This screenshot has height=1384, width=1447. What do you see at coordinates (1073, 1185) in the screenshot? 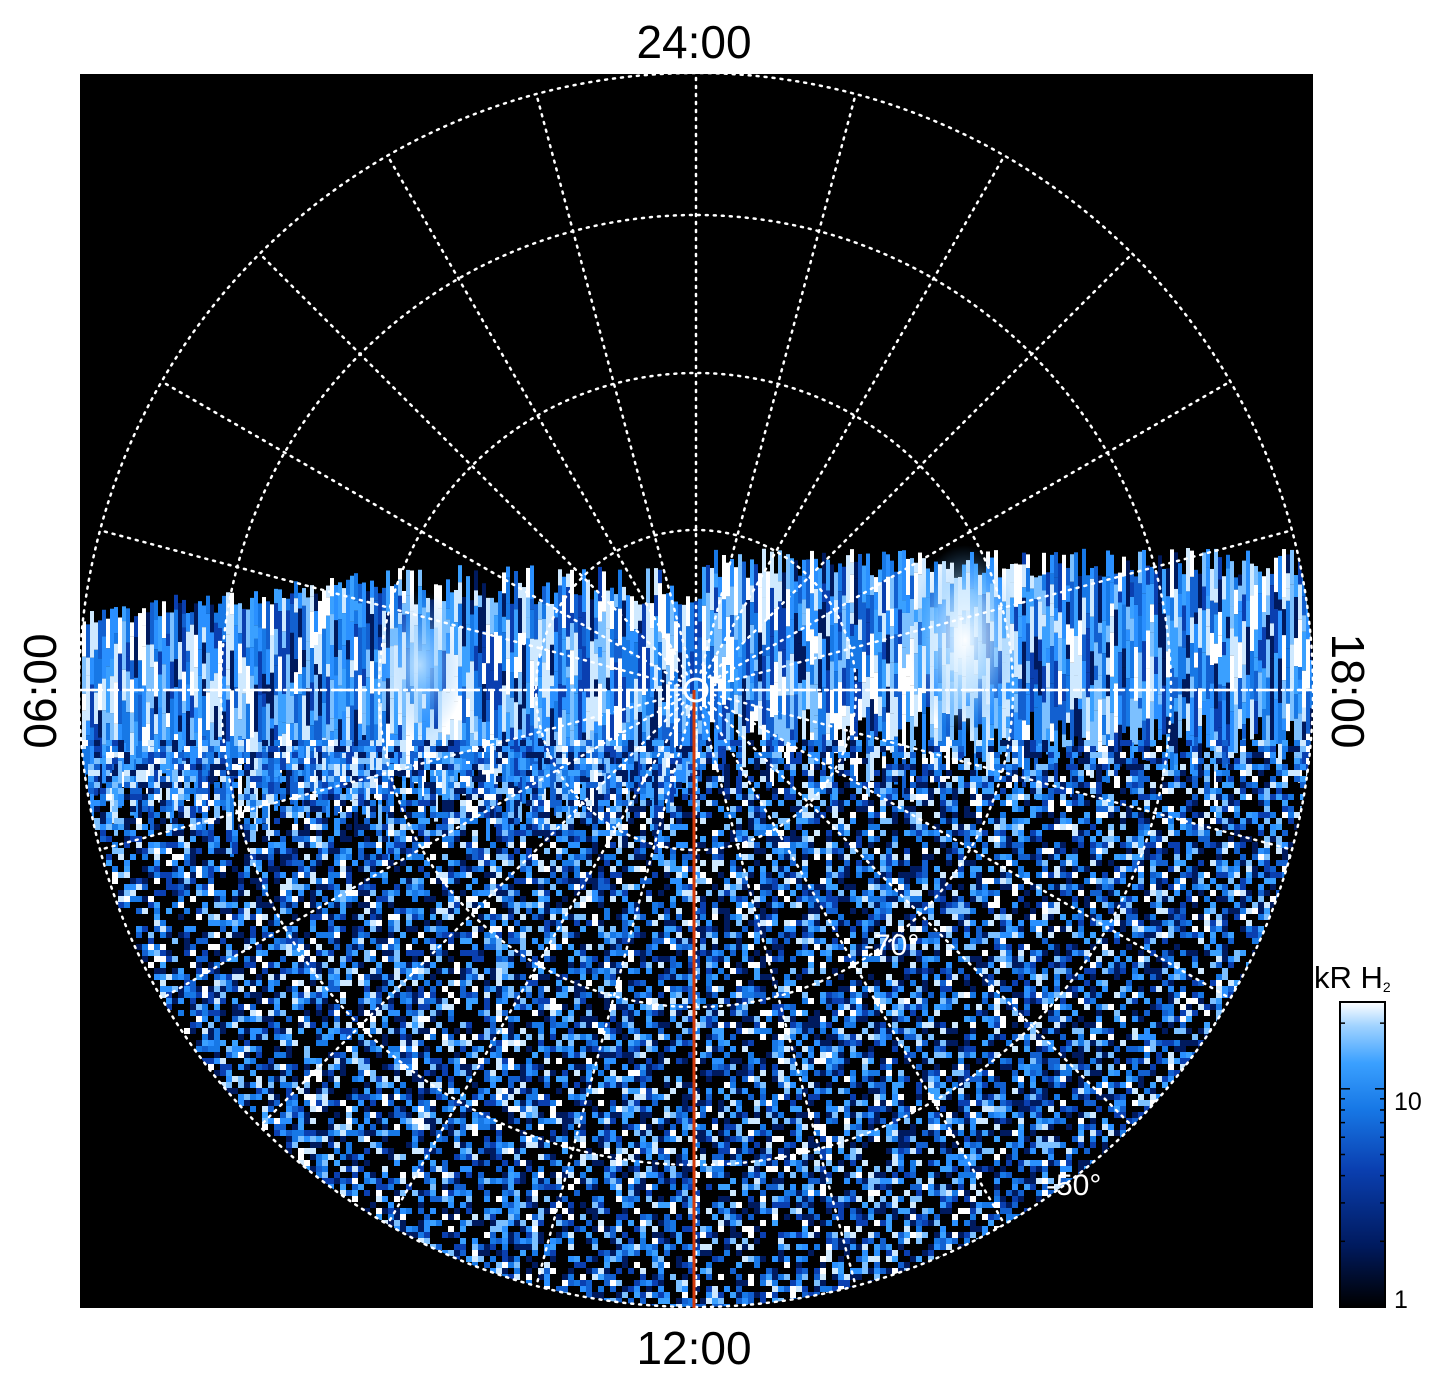
I see `latitude-label-50: -50°` at bounding box center [1073, 1185].